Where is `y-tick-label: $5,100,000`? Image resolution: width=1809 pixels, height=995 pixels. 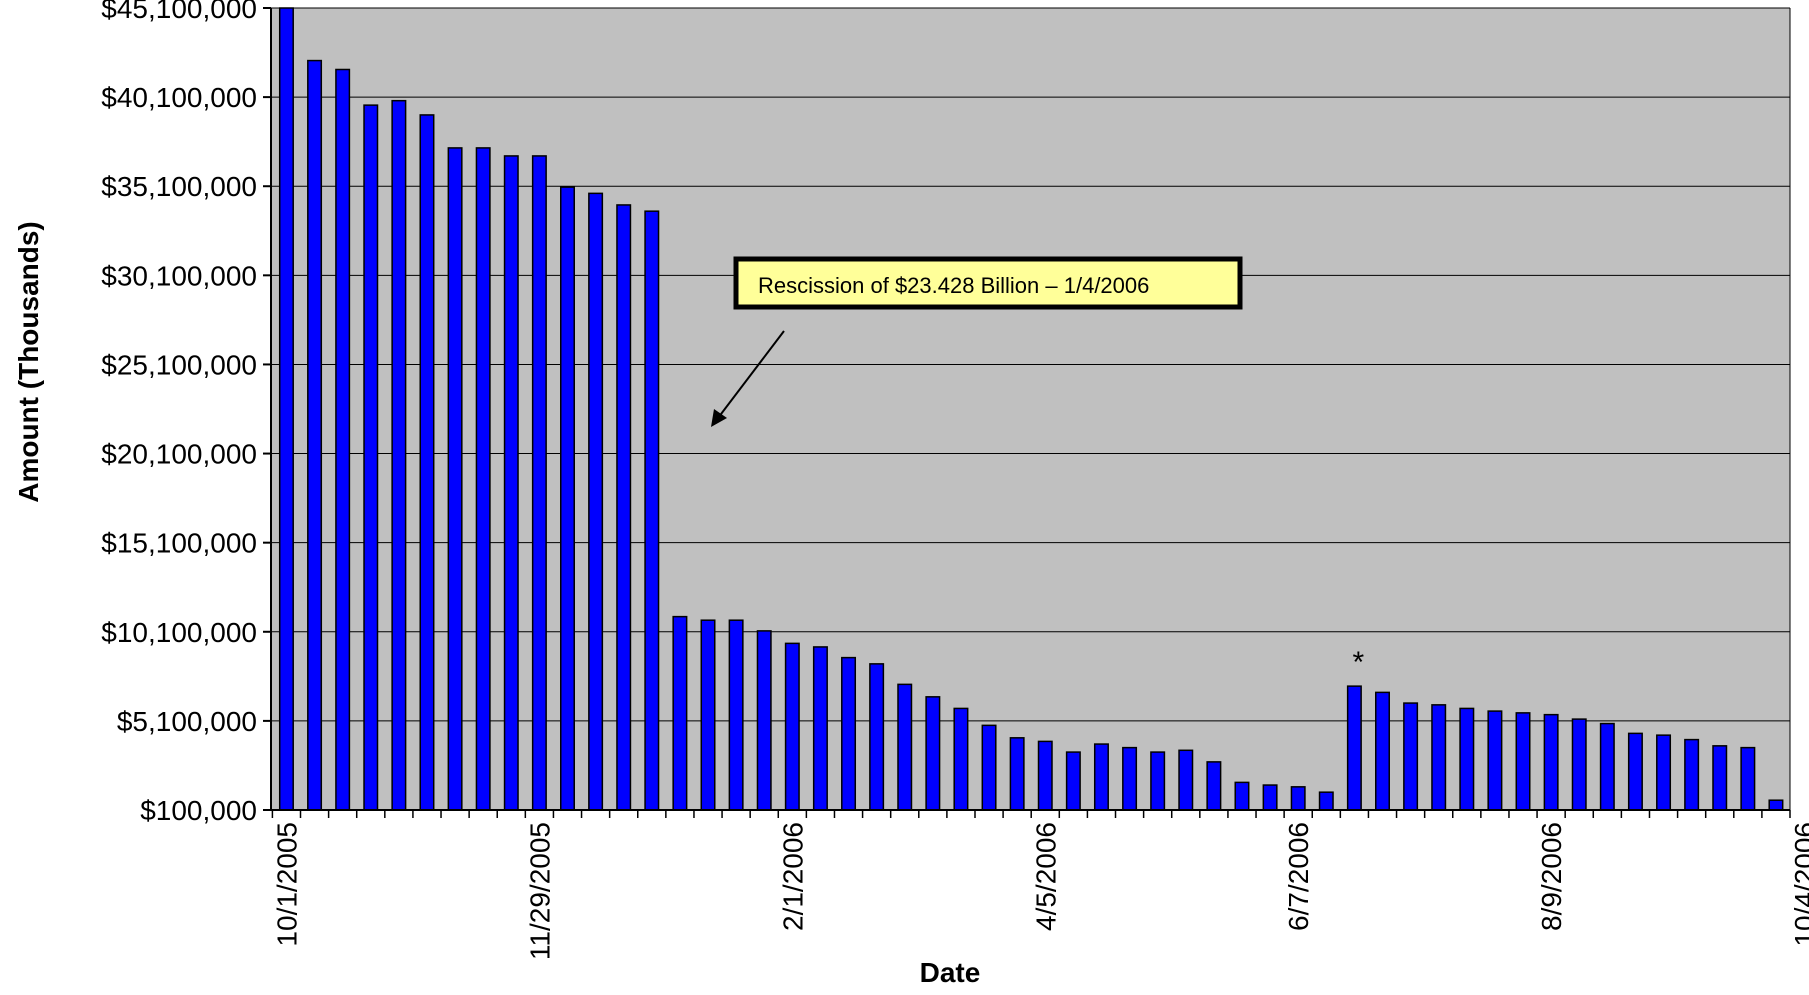
y-tick-label: $5,100,000 is located at coordinates (187, 721).